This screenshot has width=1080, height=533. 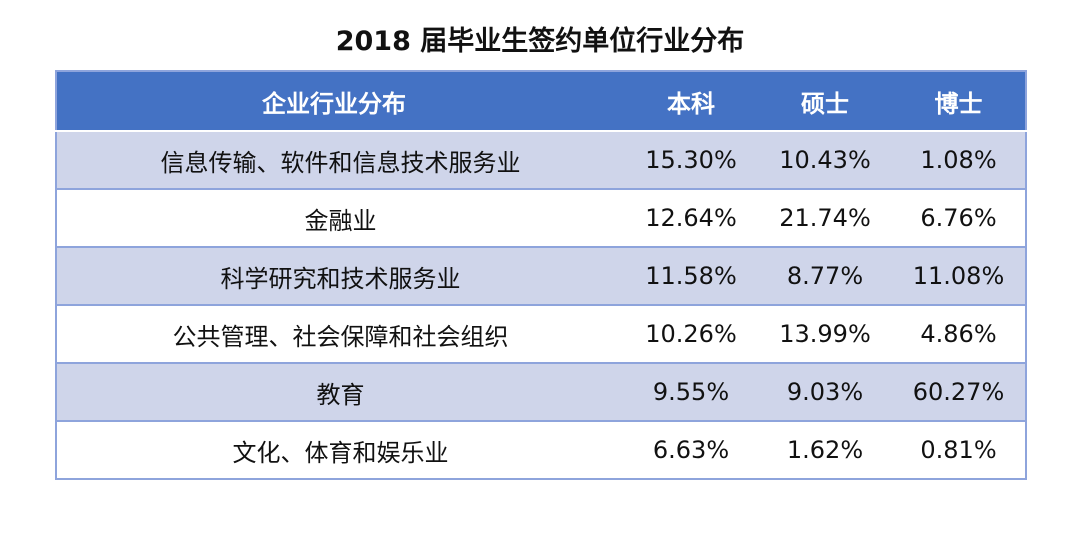 What do you see at coordinates (691, 160) in the screenshot?
I see `bachelor-cell: 15.30%` at bounding box center [691, 160].